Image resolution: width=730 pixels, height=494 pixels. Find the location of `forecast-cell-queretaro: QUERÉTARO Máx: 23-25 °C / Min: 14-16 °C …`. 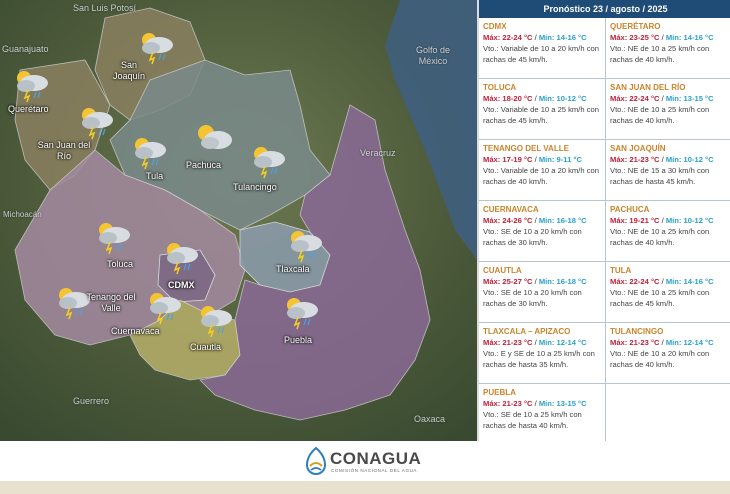

forecast-cell-queretaro: QUERÉTARO Máx: 23-25 °C / Min: 14-16 °C … is located at coordinates (667, 48).